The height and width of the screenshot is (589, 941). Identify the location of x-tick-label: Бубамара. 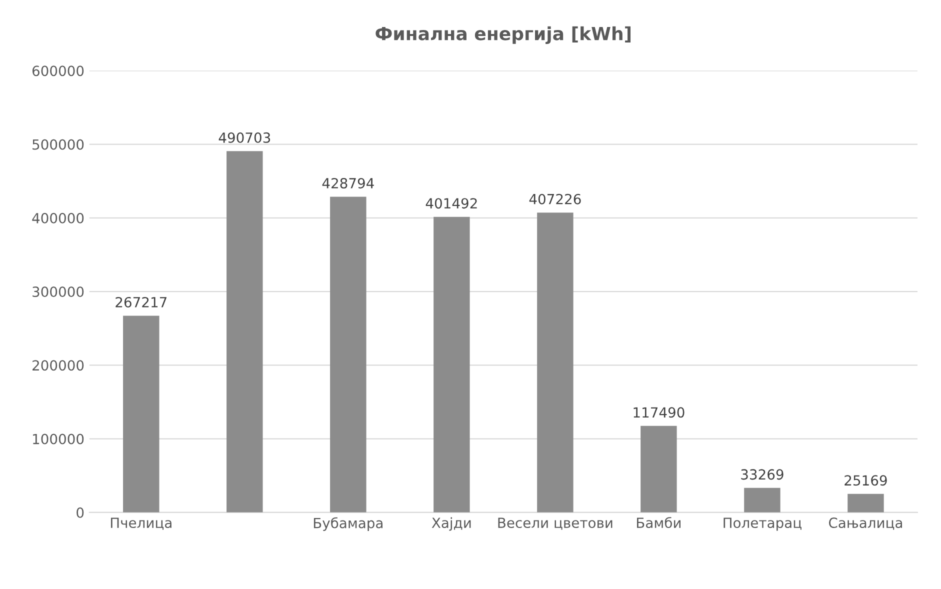
(348, 524).